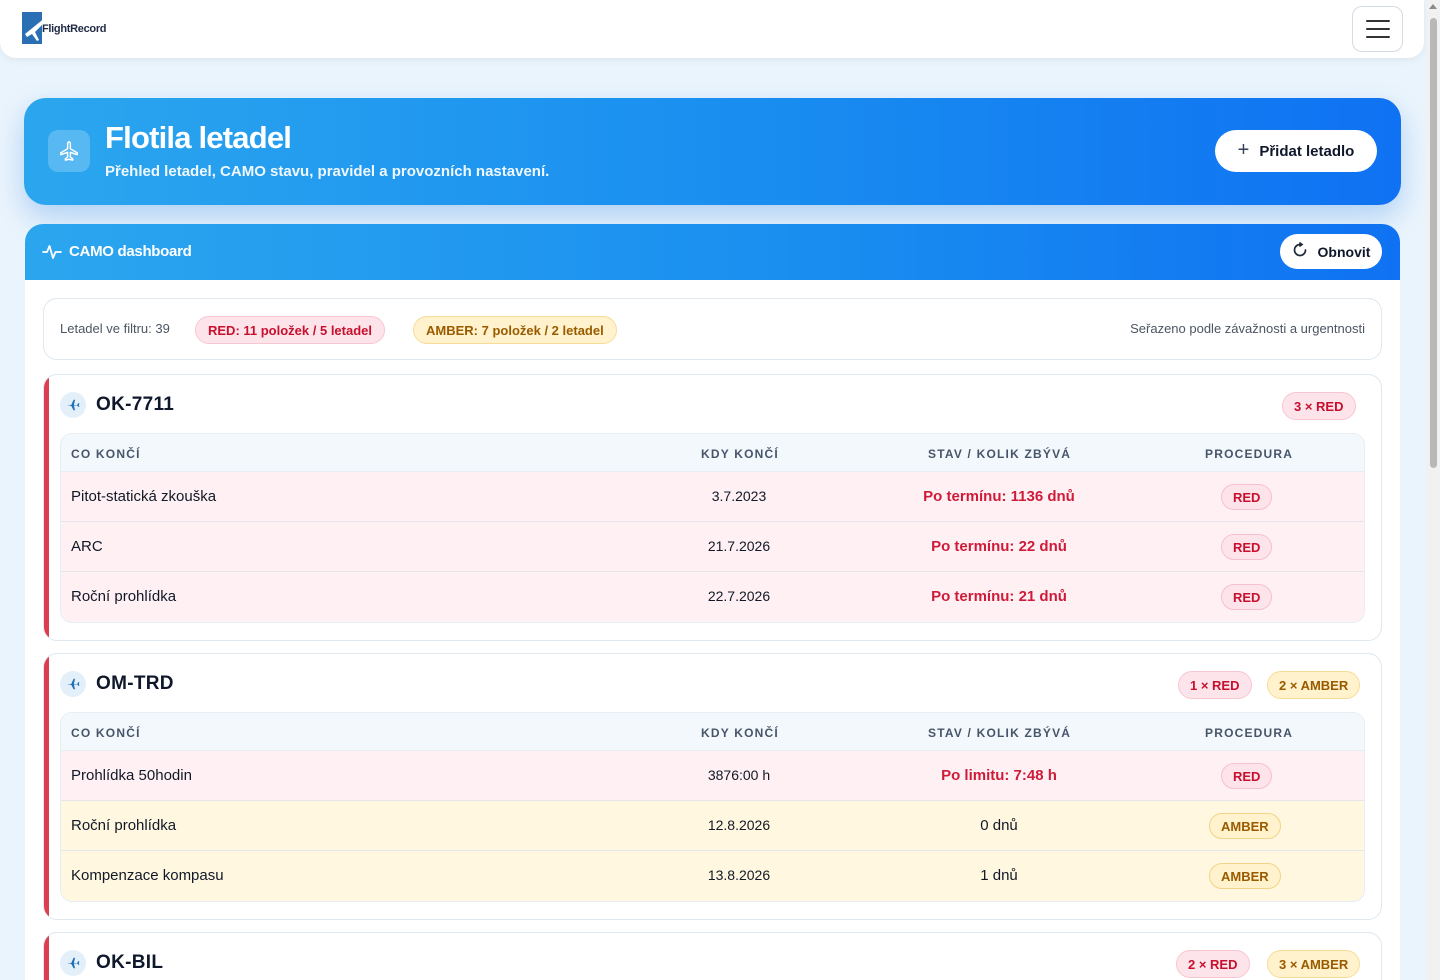  I want to click on add-aircraft-button: + Přidat letadlo, so click(1296, 151).